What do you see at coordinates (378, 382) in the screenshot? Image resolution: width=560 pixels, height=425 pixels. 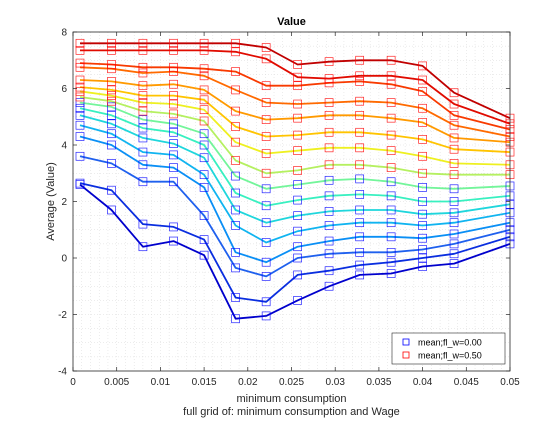 I see `x-tick-label: 0.035` at bounding box center [378, 382].